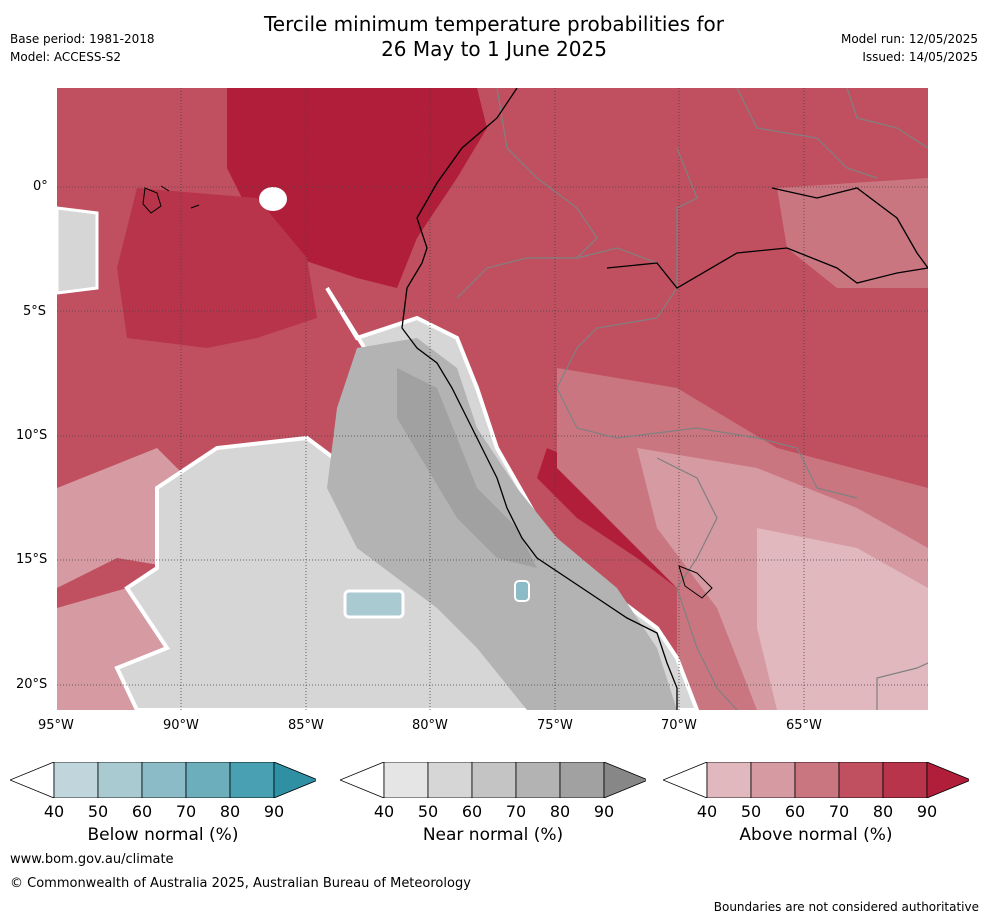 The image size is (988, 919). What do you see at coordinates (816, 813) in the screenshot?
I see `colorbar-ticks-above: 40 50 60 70 80 90` at bounding box center [816, 813].